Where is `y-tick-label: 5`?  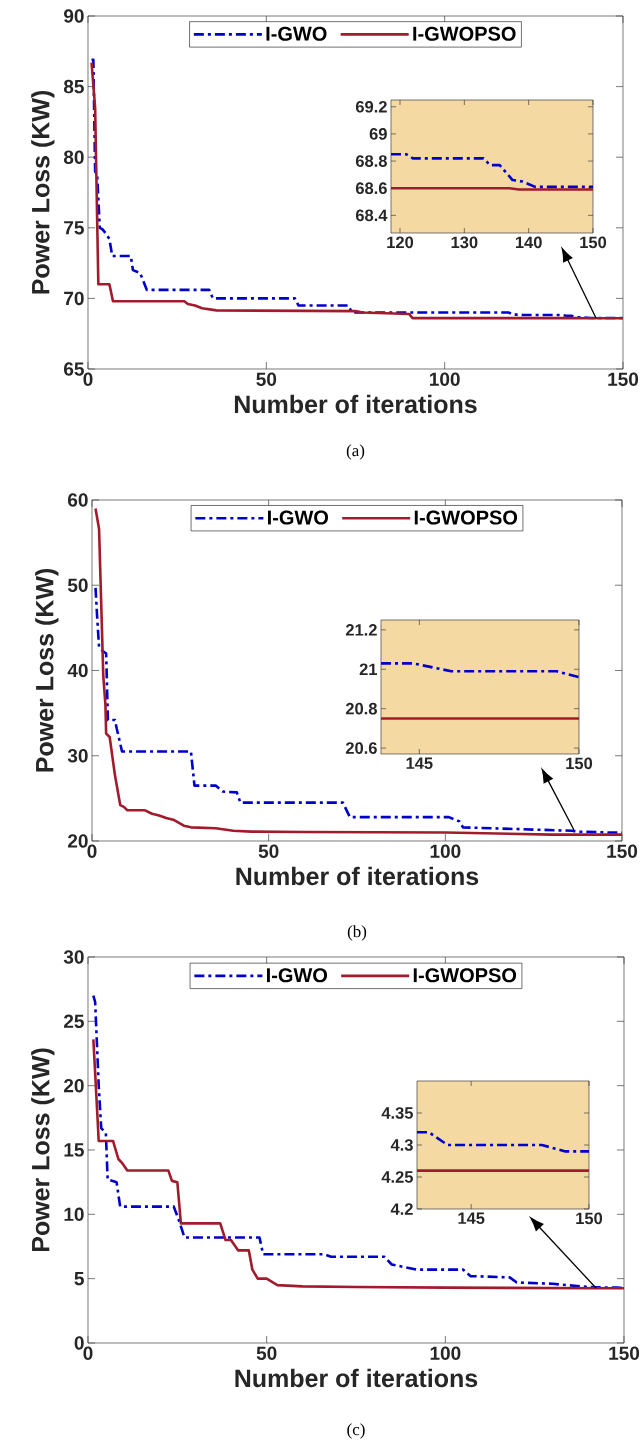 y-tick-label: 5 is located at coordinates (79, 1279).